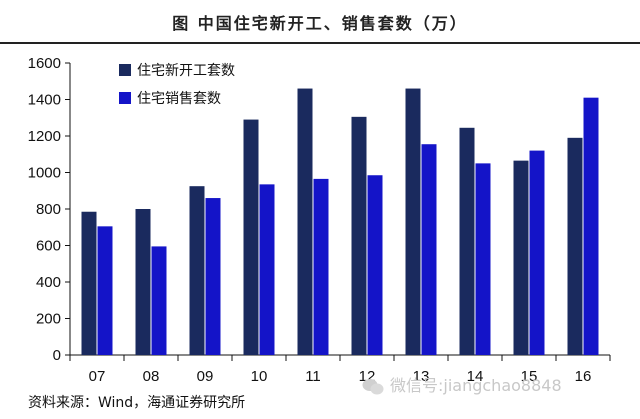  I want to click on watermark: 微信号:jiangchao8848, so click(462, 384).